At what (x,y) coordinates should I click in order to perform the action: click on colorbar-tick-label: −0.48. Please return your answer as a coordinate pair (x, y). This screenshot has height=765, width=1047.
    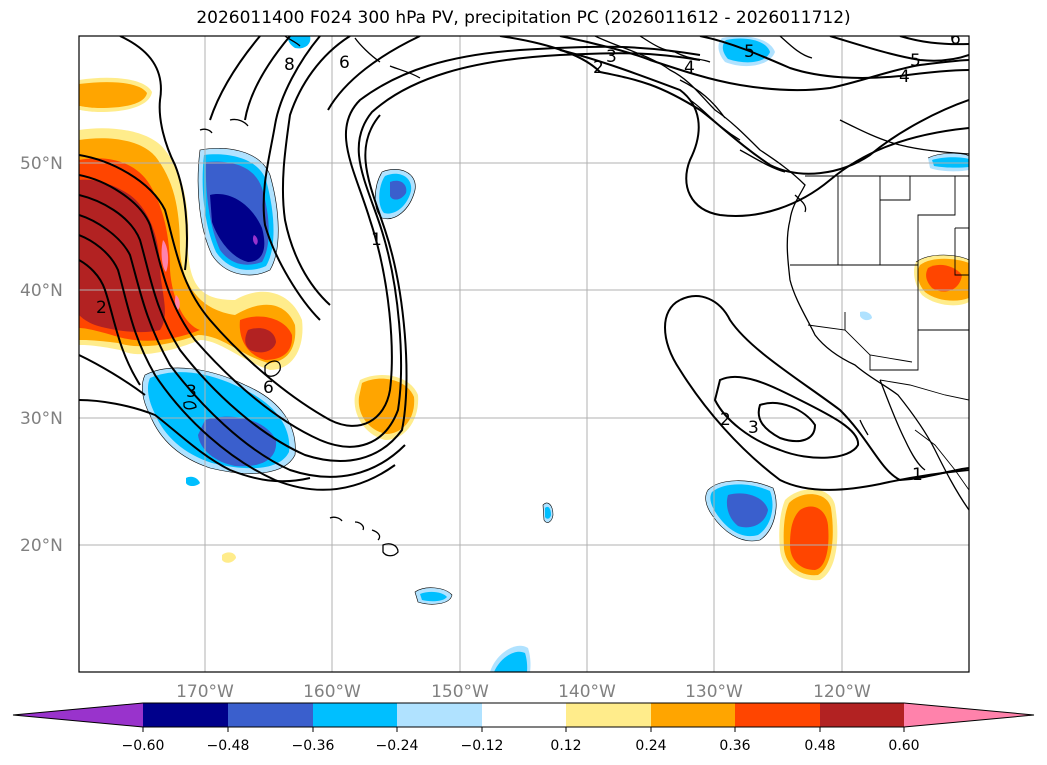
    Looking at the image, I should click on (228, 746).